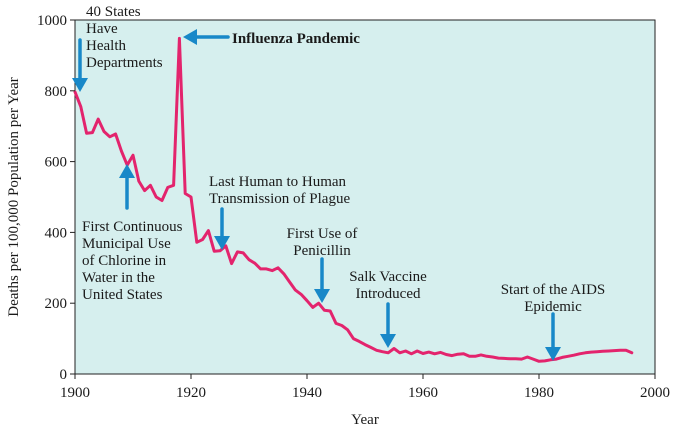  Describe the element at coordinates (56, 92) in the screenshot. I see `y-tick-label: 800` at that location.